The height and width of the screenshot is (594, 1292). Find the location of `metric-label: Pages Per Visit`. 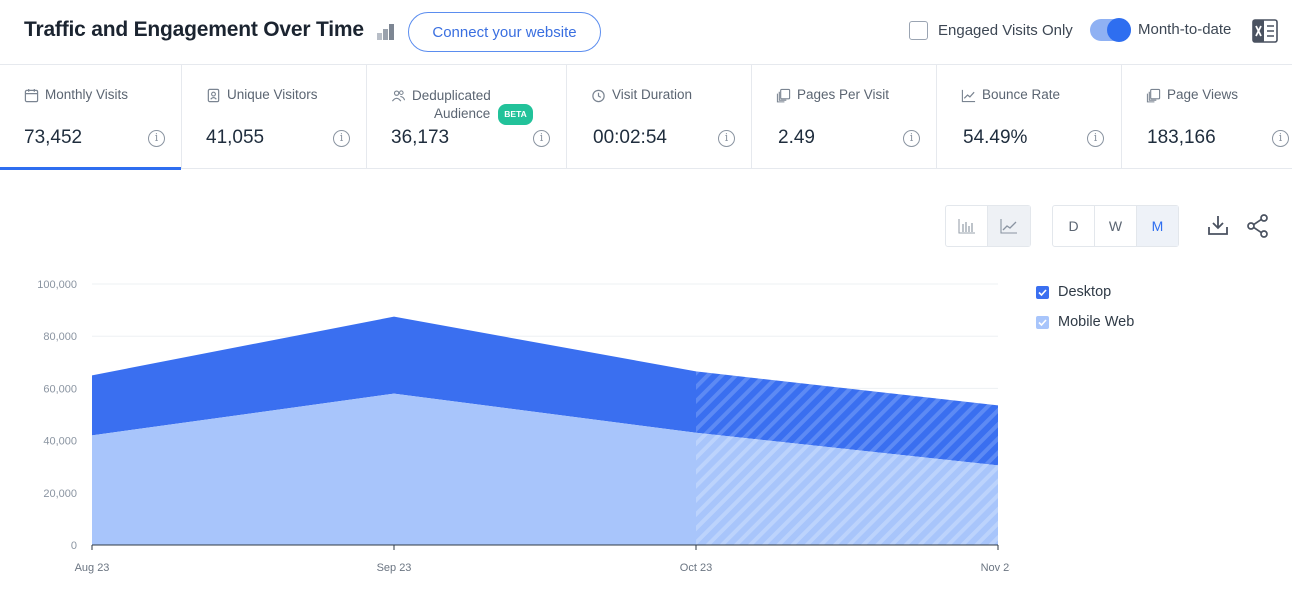

metric-label: Pages Per Visit is located at coordinates (843, 94).